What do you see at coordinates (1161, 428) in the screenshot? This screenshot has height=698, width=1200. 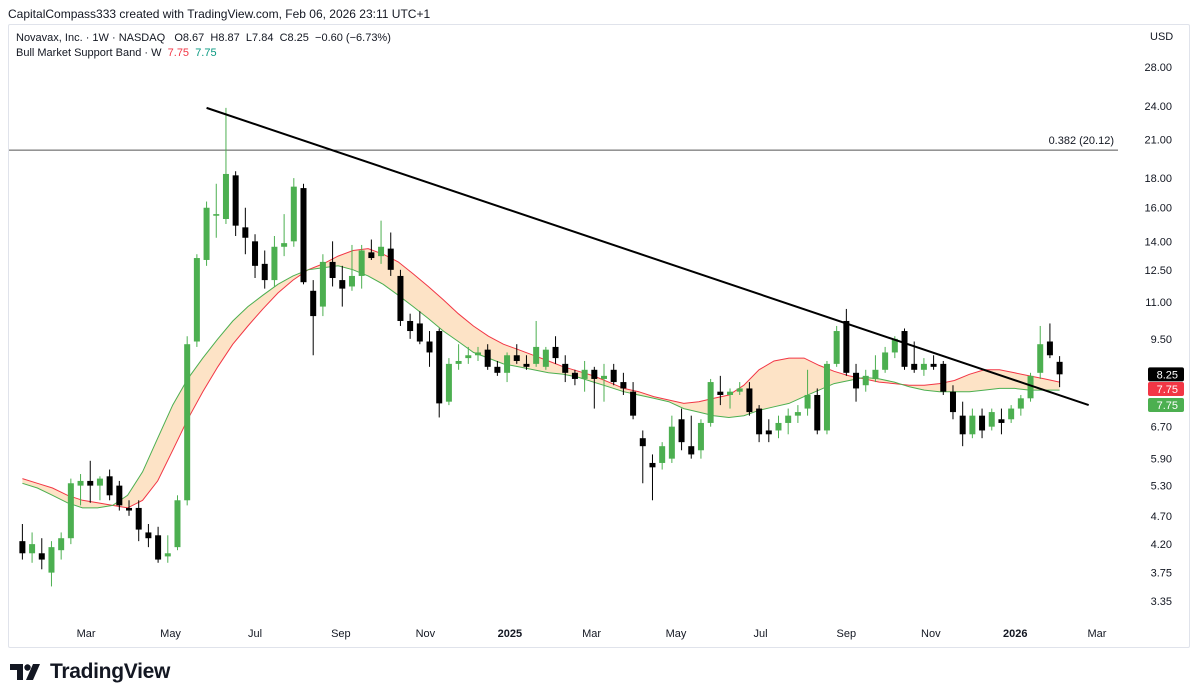 I see `y-tick-label: 6.70` at bounding box center [1161, 428].